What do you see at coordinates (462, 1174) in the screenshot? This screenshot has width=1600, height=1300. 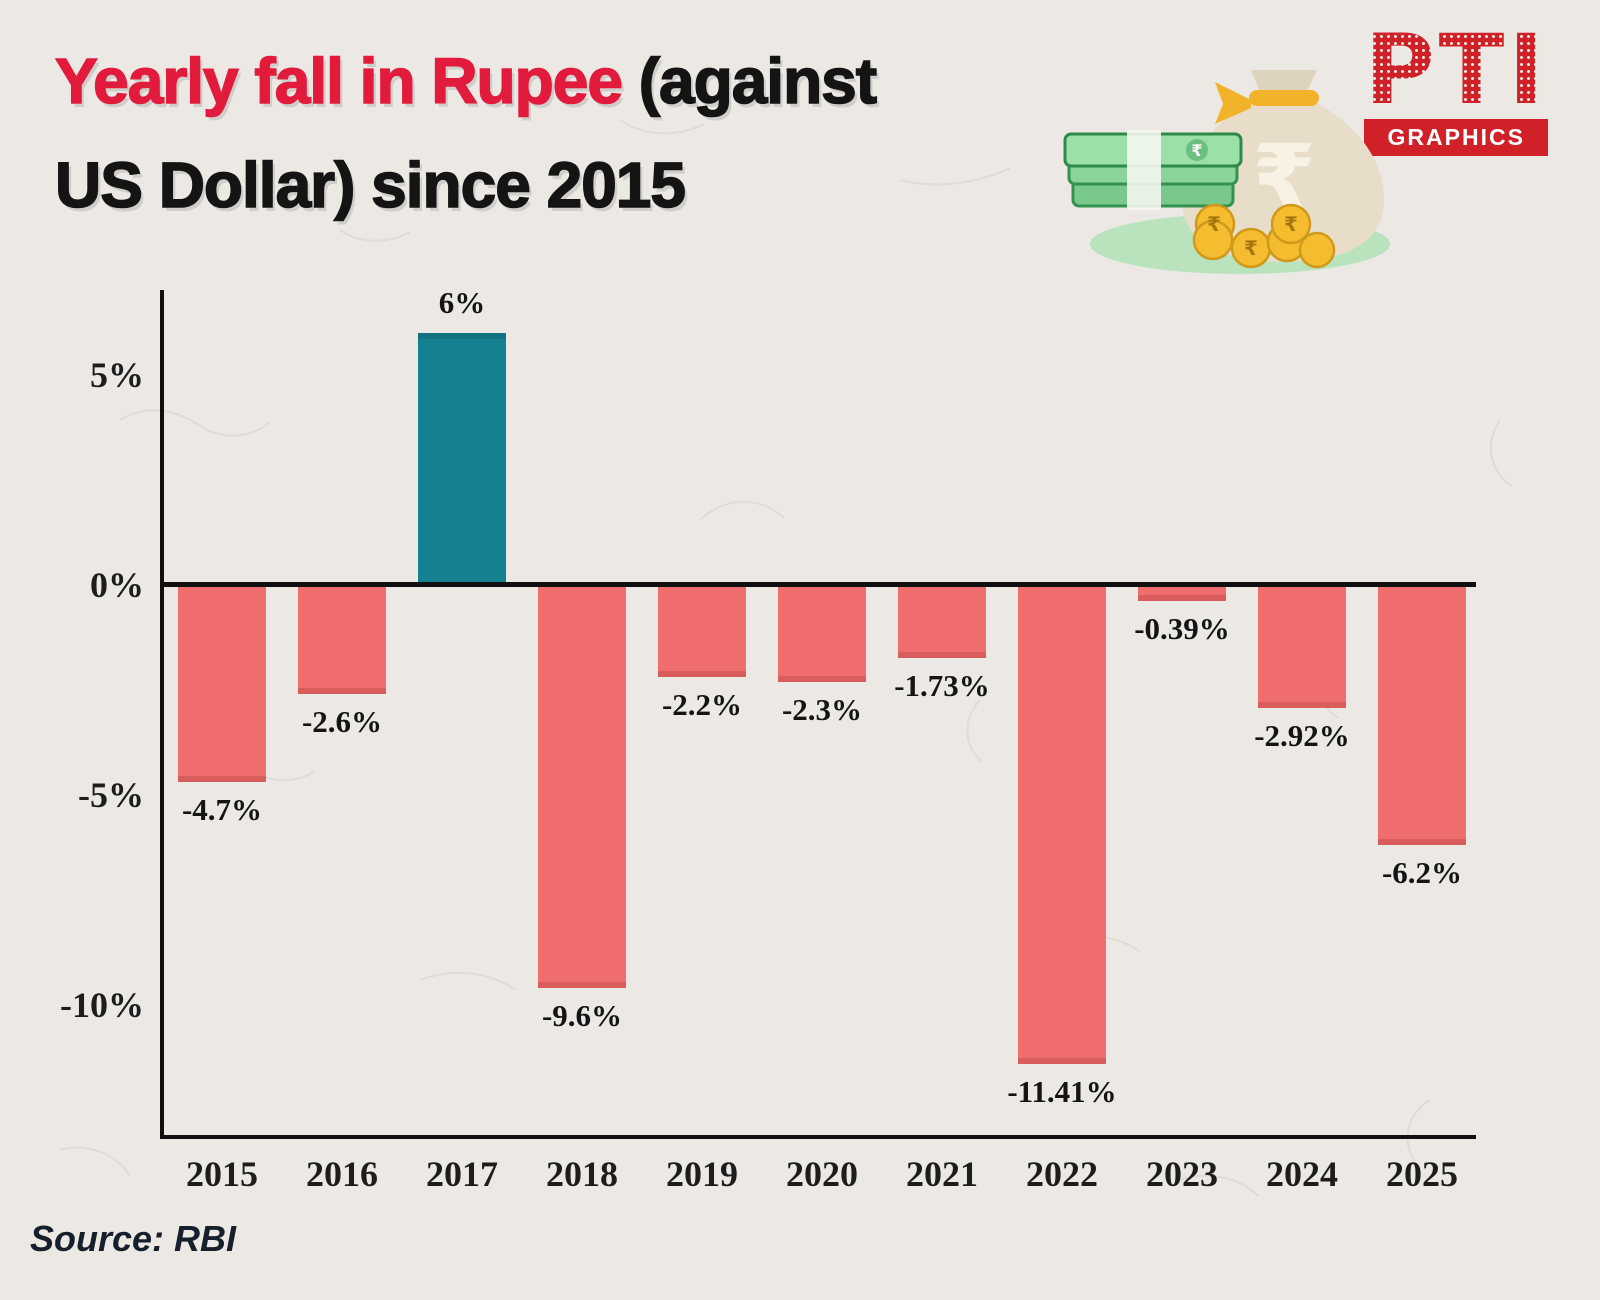 I see `x-axis-label: 2017` at bounding box center [462, 1174].